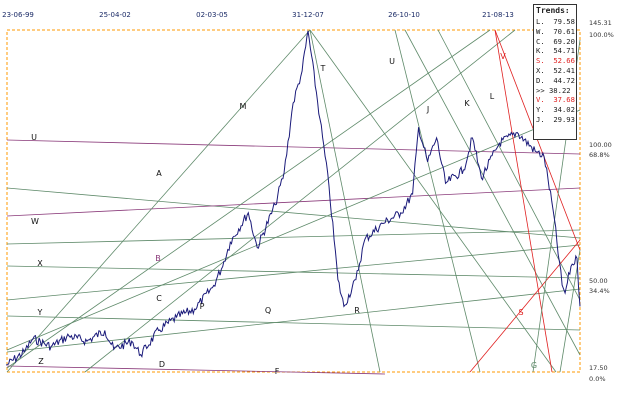 Image resolution: width=623 pixels, height=408 pixels. What do you see at coordinates (40, 263) in the screenshot?
I see `trend-line-label: X` at bounding box center [40, 263].